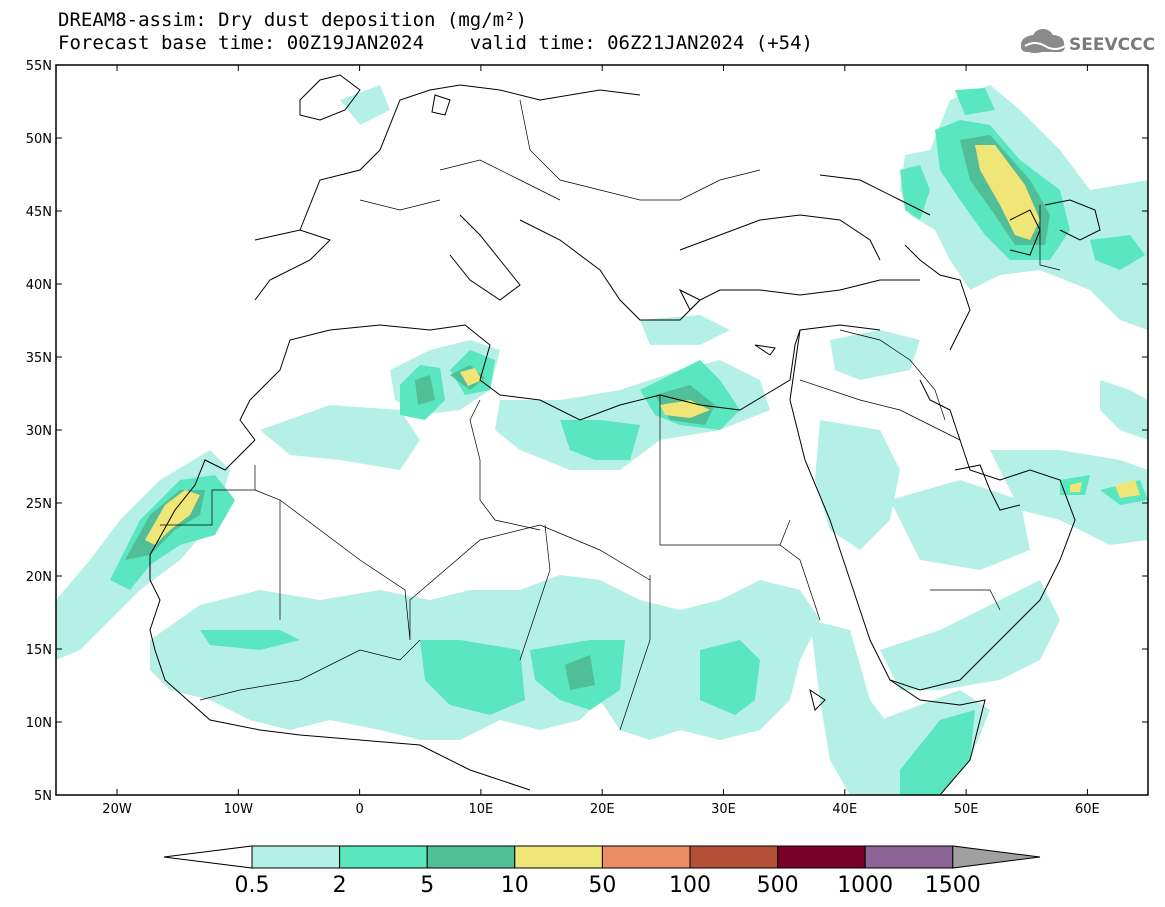  Describe the element at coordinates (778, 885) in the screenshot. I see `colorbar-label: 500` at that location.